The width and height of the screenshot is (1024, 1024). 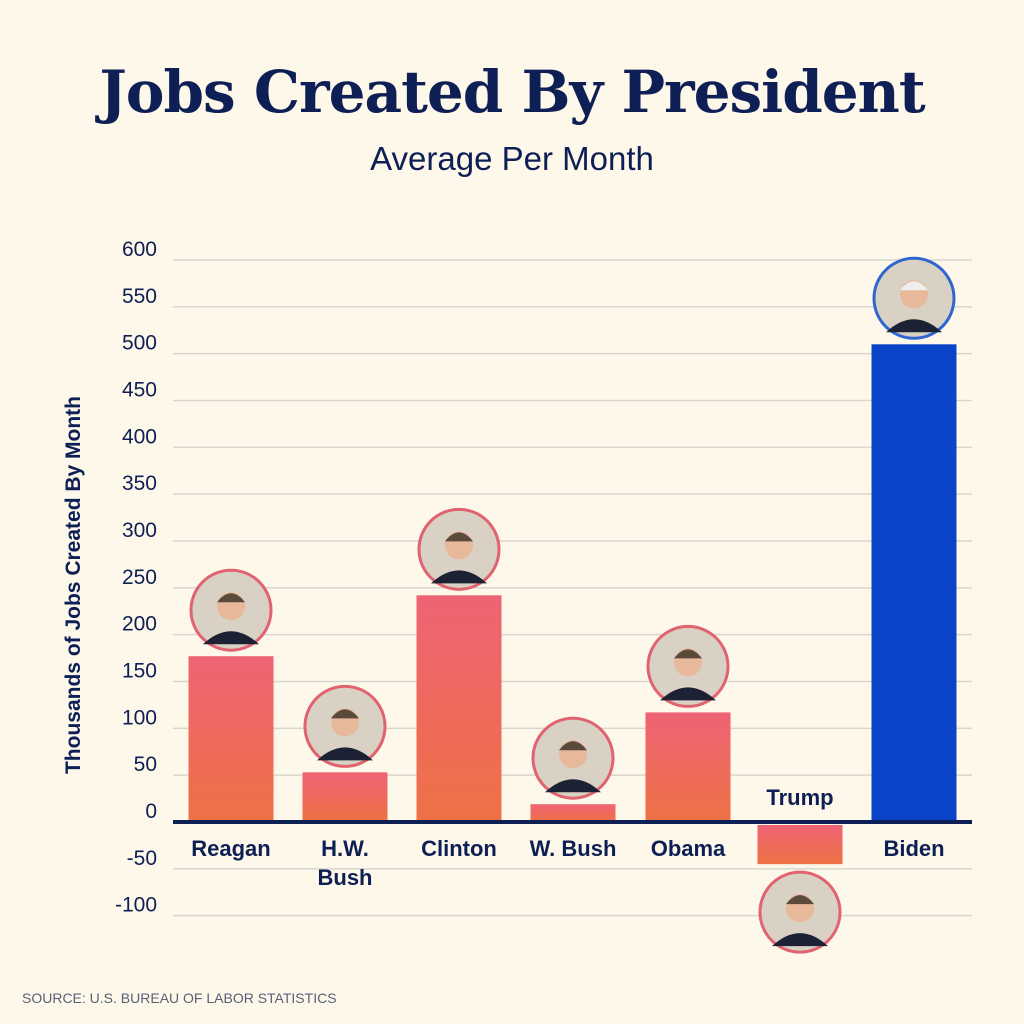 What do you see at coordinates (231, 739) in the screenshot?
I see `bar-reagan` at bounding box center [231, 739].